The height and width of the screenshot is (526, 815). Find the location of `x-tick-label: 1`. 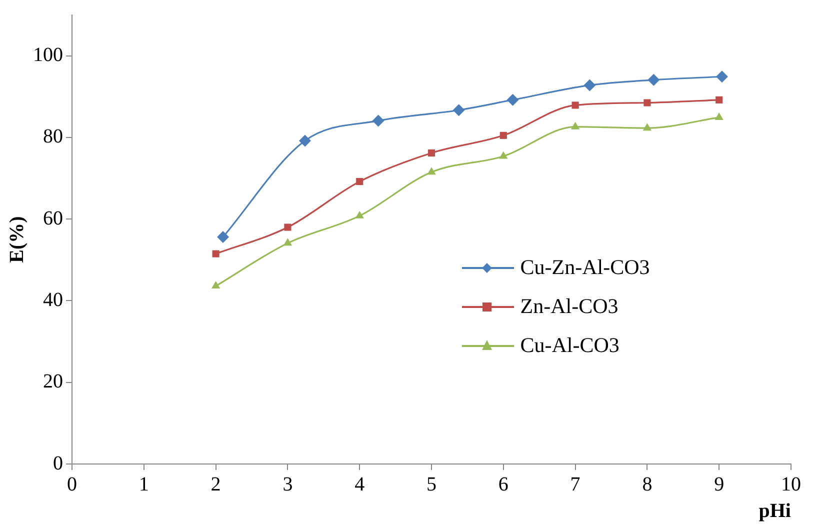

x-tick-label: 1 is located at coordinates (143, 484).